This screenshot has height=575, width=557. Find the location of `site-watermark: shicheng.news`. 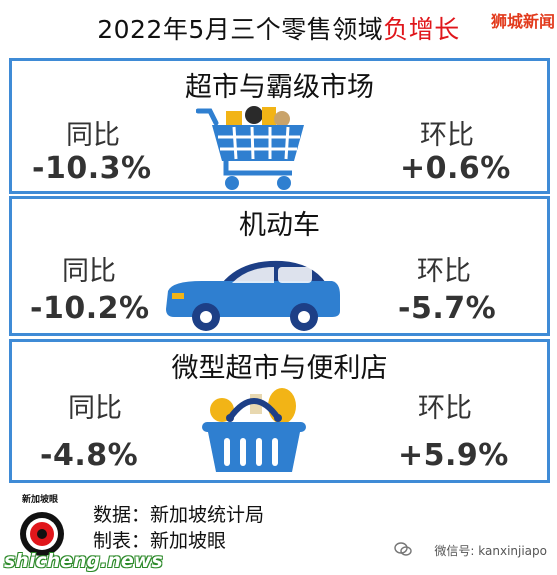

site-watermark: shicheng.news is located at coordinates (83, 561).